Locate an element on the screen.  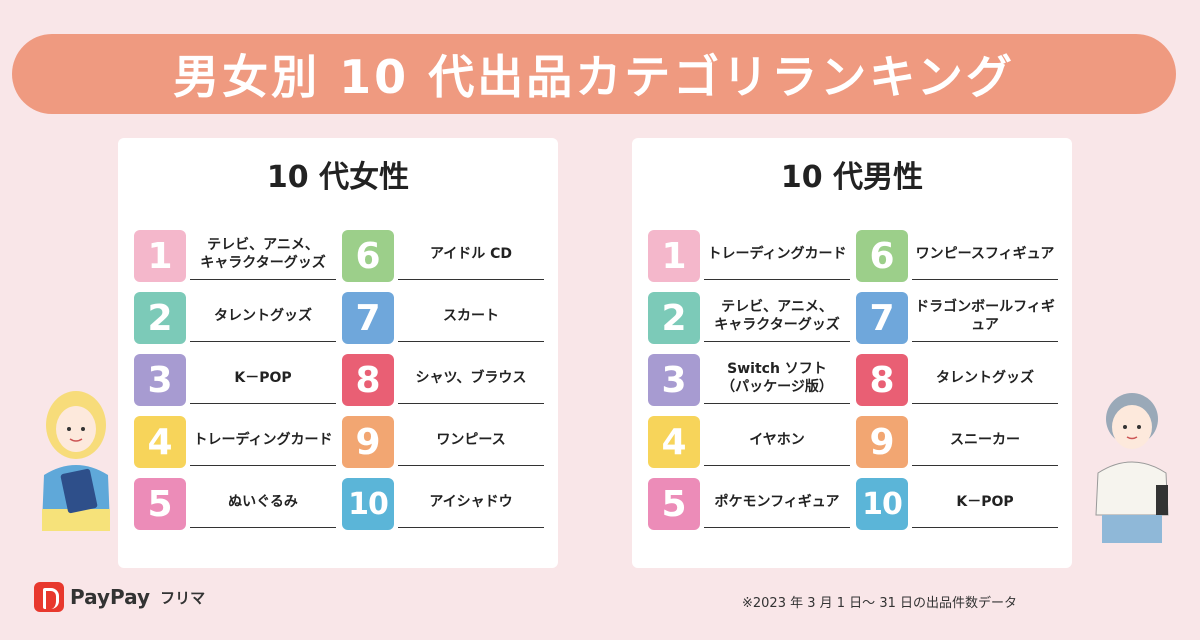
list-item: 5 ぬいぐるみ is located at coordinates (236, 505).